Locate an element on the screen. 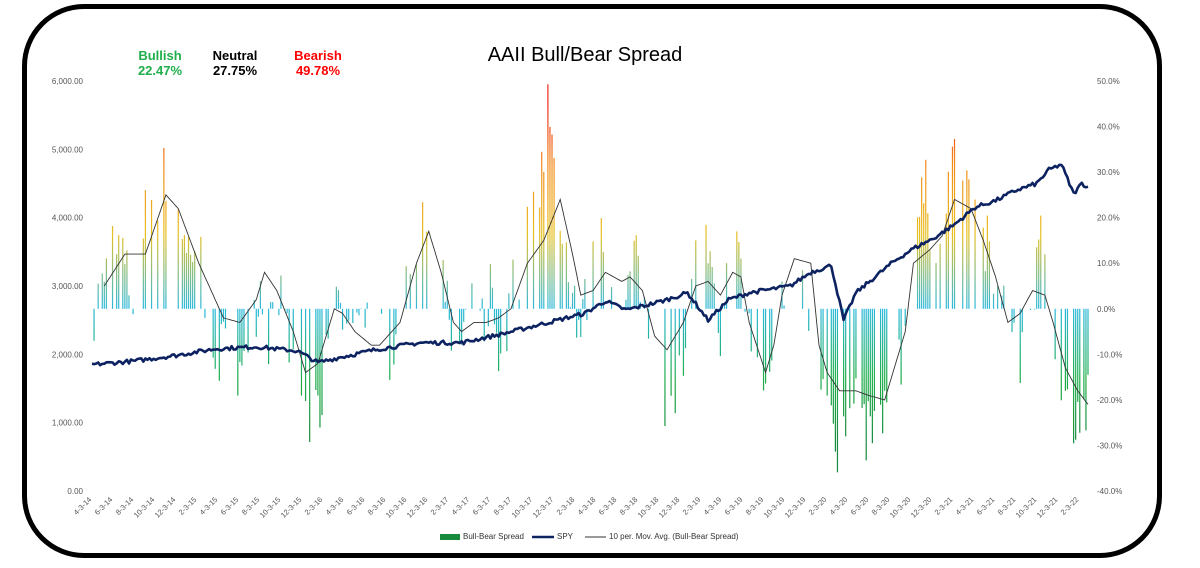 This screenshot has height=568, width=1200. x-tick-label: 4-3-17 is located at coordinates (461, 506).